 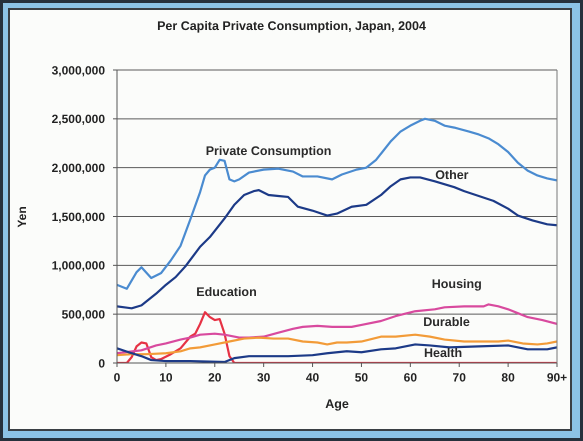 What do you see at coordinates (443, 353) in the screenshot?
I see `series-label: Health` at bounding box center [443, 353].